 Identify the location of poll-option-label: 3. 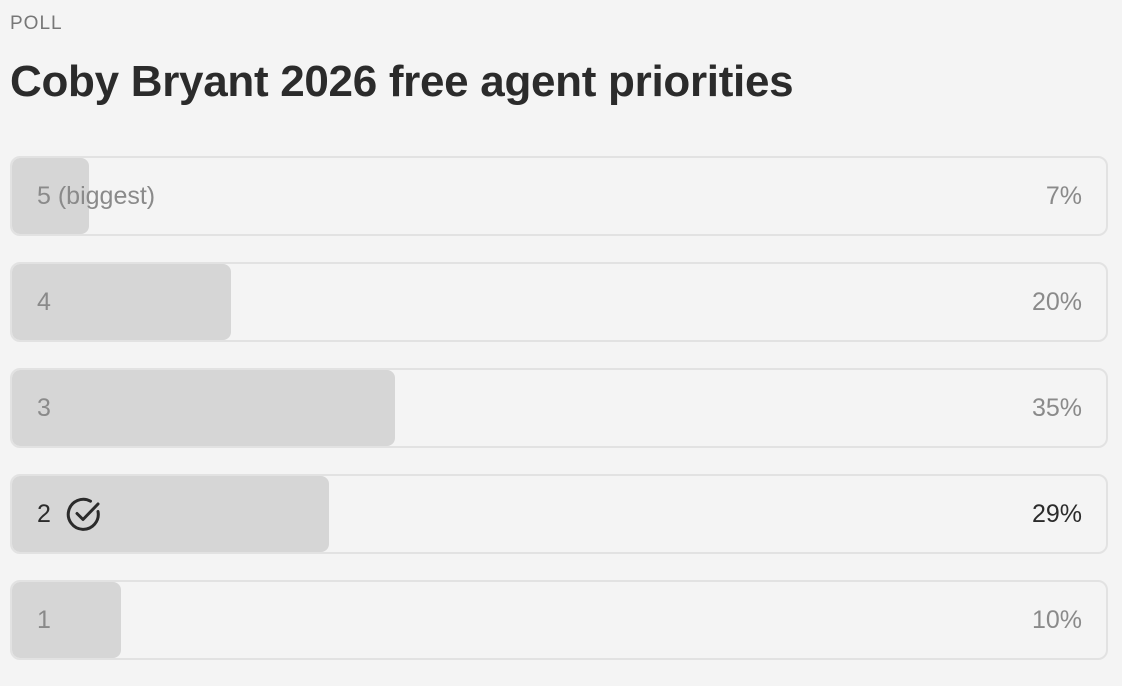
(44, 407).